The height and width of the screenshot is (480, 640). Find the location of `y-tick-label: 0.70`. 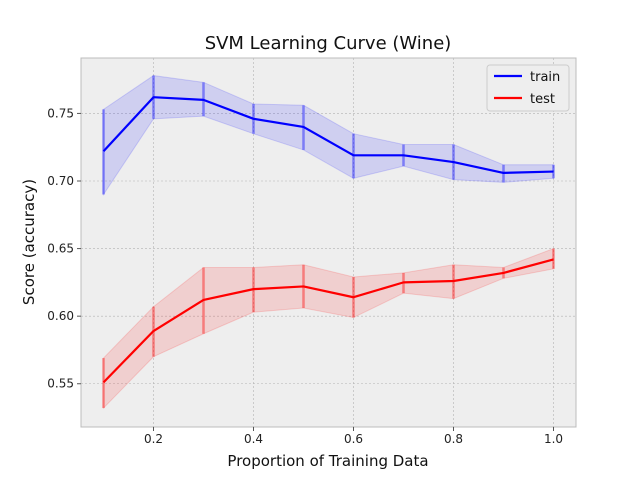

y-tick-label: 0.70 is located at coordinates (60, 181).